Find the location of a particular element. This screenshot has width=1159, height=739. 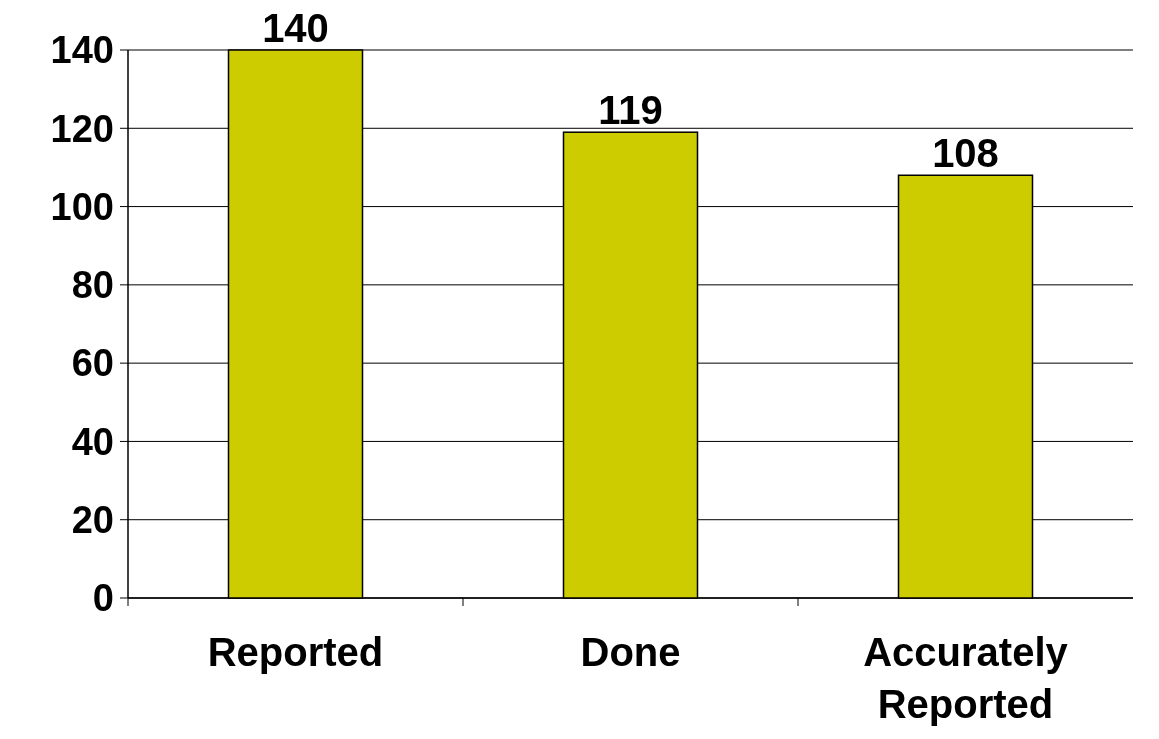

x-tick-label: Reported is located at coordinates (295, 652).